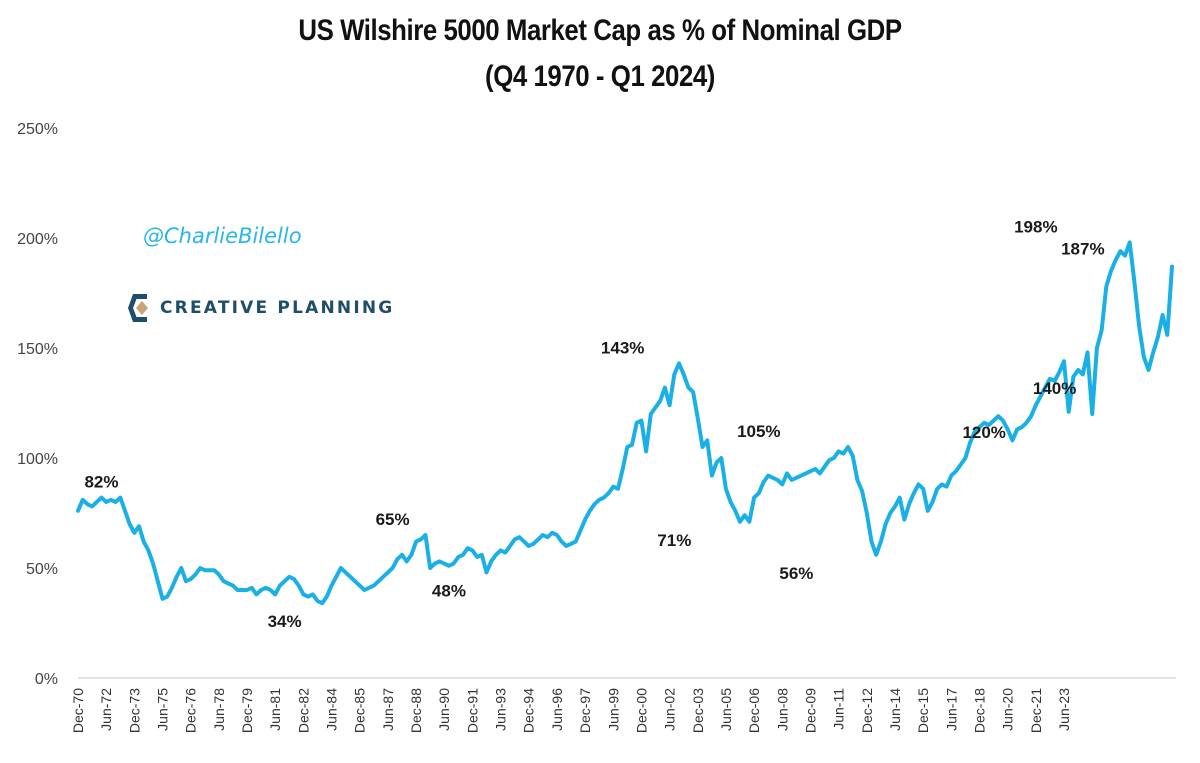 The height and width of the screenshot is (763, 1200). Describe the element at coordinates (78, 710) in the screenshot. I see `x-tick-label: Dec-70` at that location.